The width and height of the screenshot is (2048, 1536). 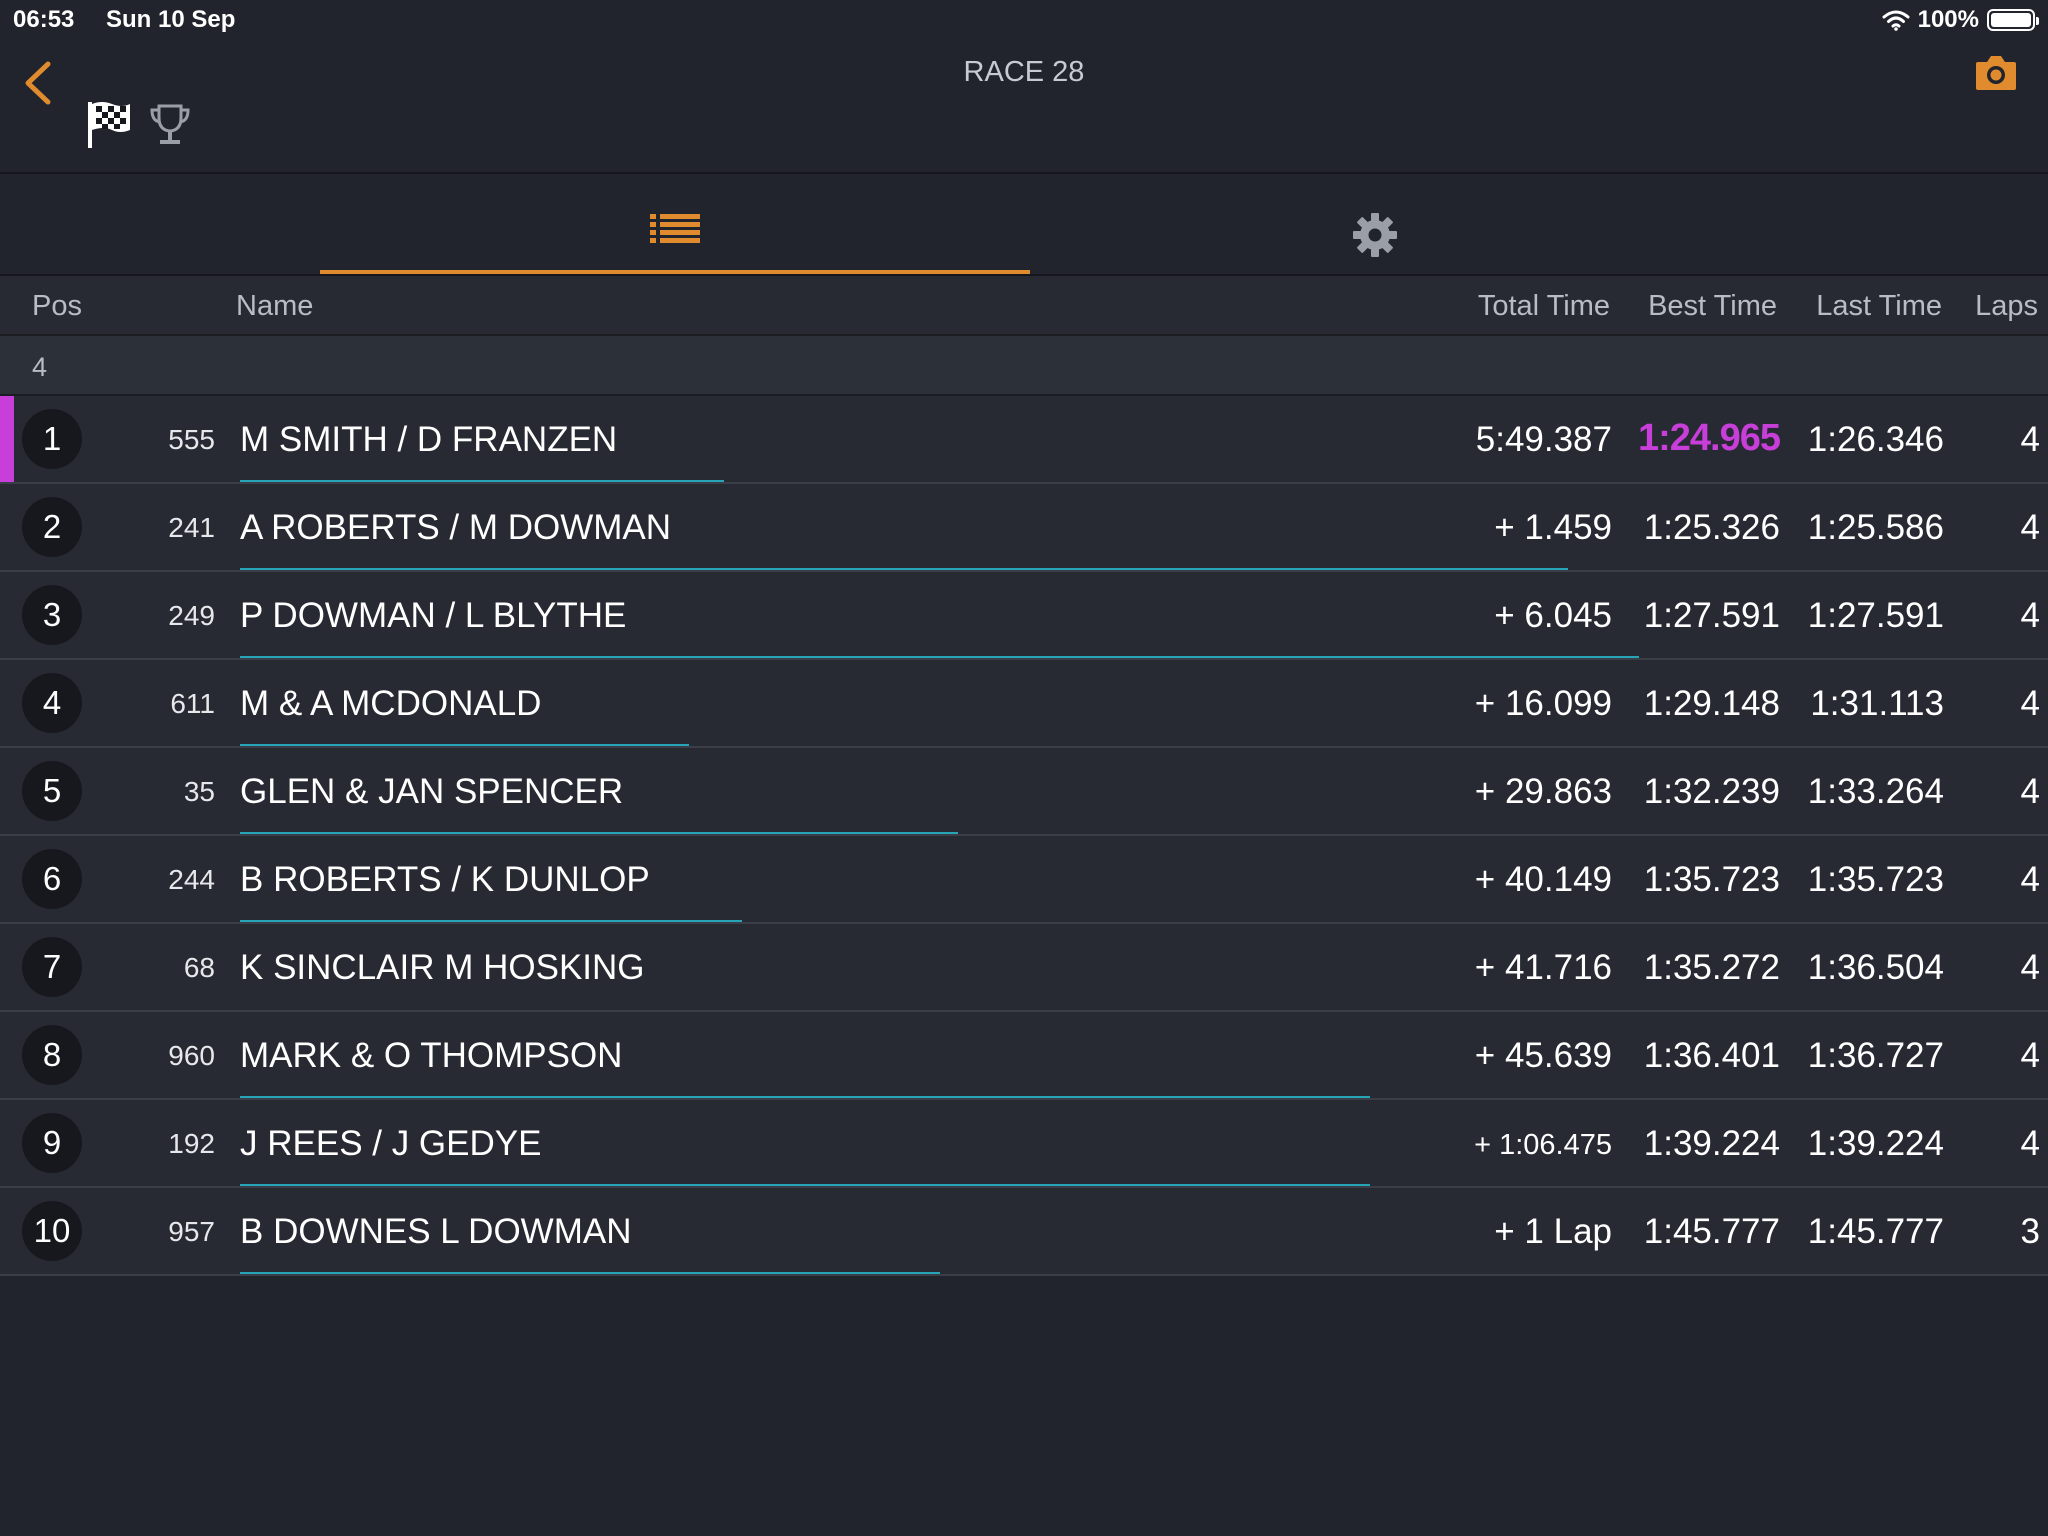 What do you see at coordinates (44, 19) in the screenshot?
I see `status-time: 06:53` at bounding box center [44, 19].